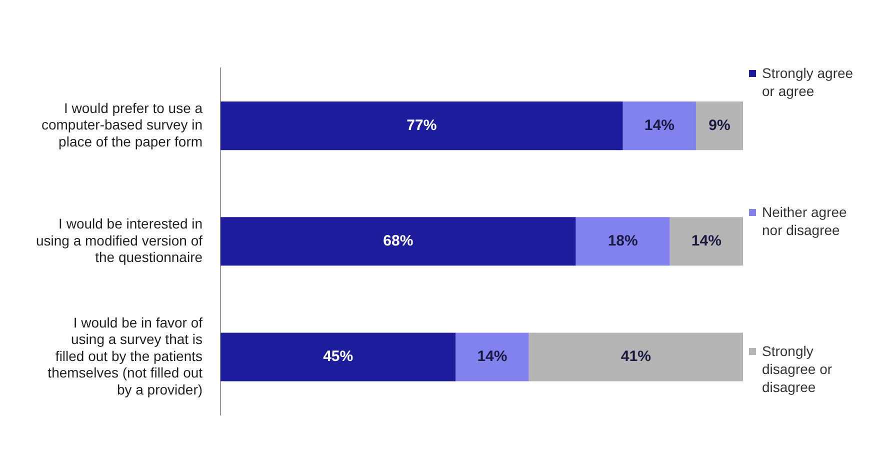  I want to click on y-tick-label: I would be in favor of using a survey that is filled out by the patients themselves (not filled out by a provider), so click(125, 356).